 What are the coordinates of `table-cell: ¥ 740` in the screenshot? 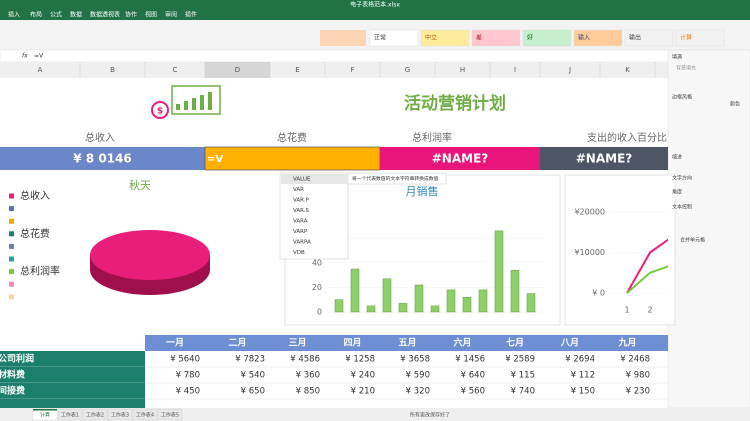 It's located at (523, 392).